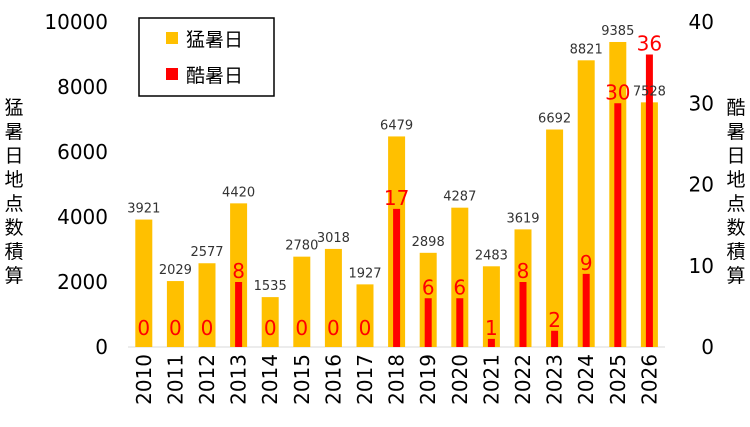 The width and height of the screenshot is (750, 427). I want to click on y-tick-left: 2000, so click(82, 282).